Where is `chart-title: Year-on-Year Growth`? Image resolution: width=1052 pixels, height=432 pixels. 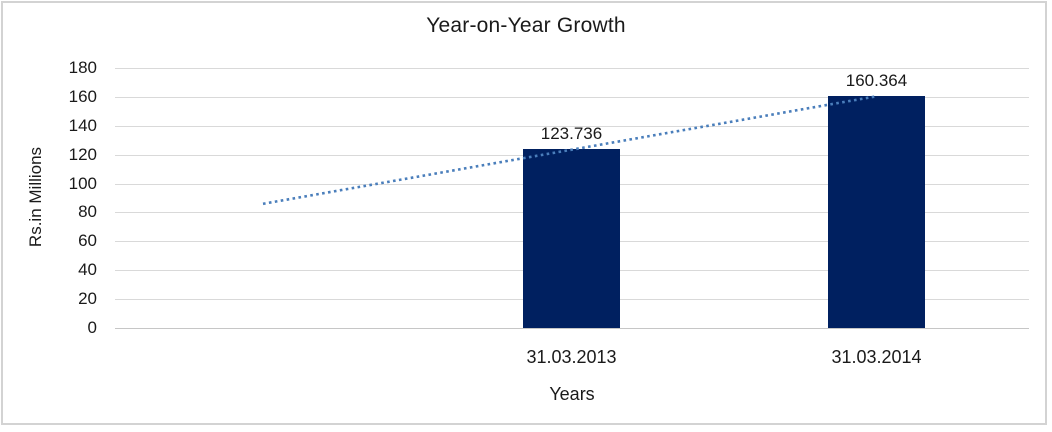
chart-title: Year-on-Year Growth is located at coordinates (526, 25).